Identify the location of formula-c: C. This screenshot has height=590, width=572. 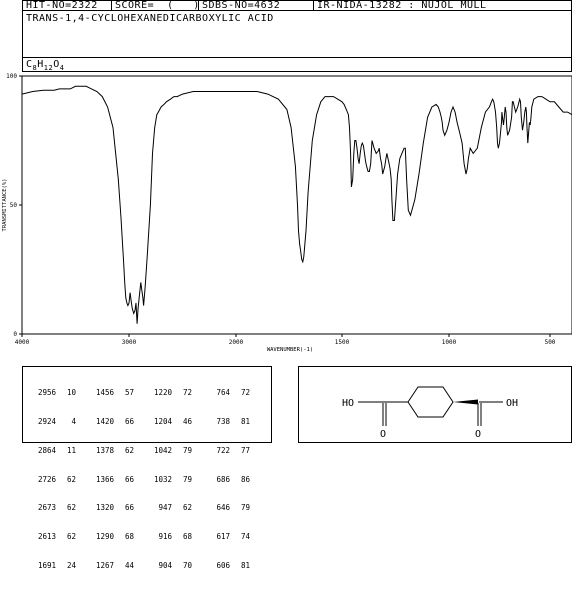
(29, 64).